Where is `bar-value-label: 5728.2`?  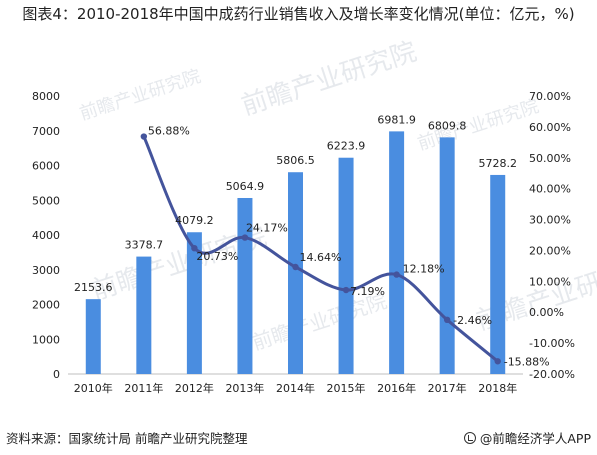
bar-value-label: 5728.2 is located at coordinates (497, 163).